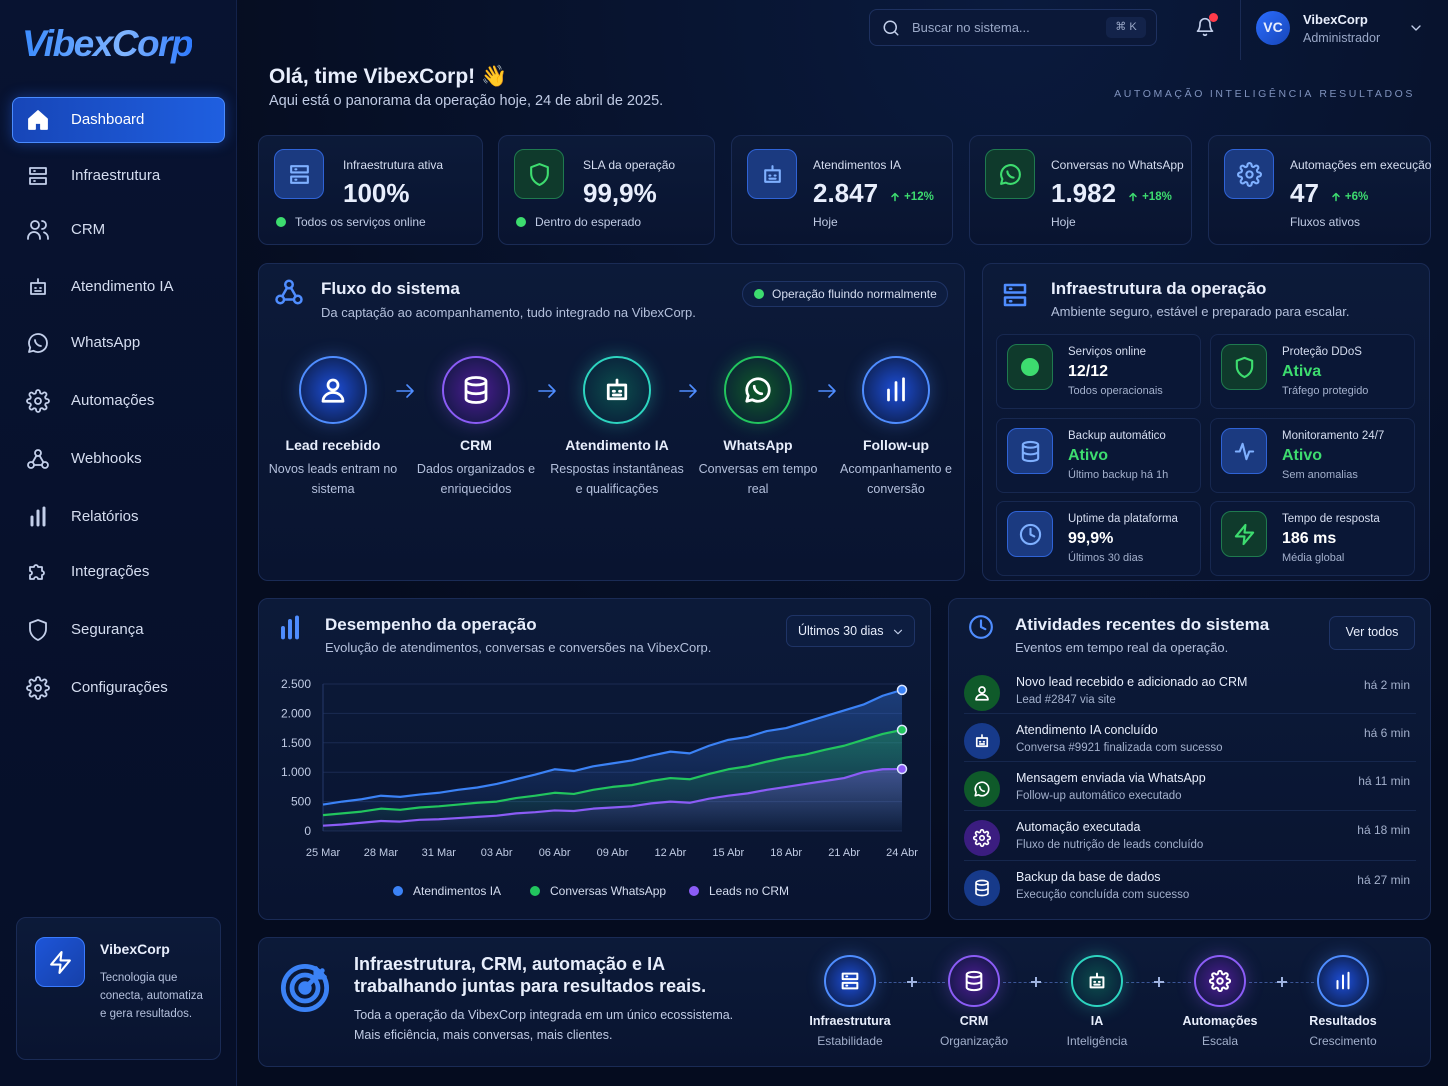 This screenshot has width=1448, height=1086. What do you see at coordinates (850, 1040) in the screenshot?
I see `footer-step-sub: Estabilidade` at bounding box center [850, 1040].